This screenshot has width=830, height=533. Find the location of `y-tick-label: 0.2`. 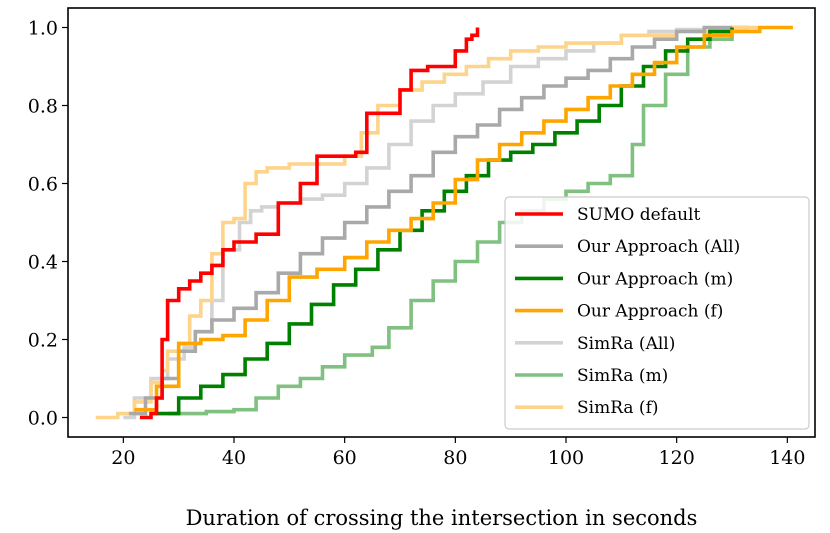

y-tick-label: 0.2 is located at coordinates (43, 341).